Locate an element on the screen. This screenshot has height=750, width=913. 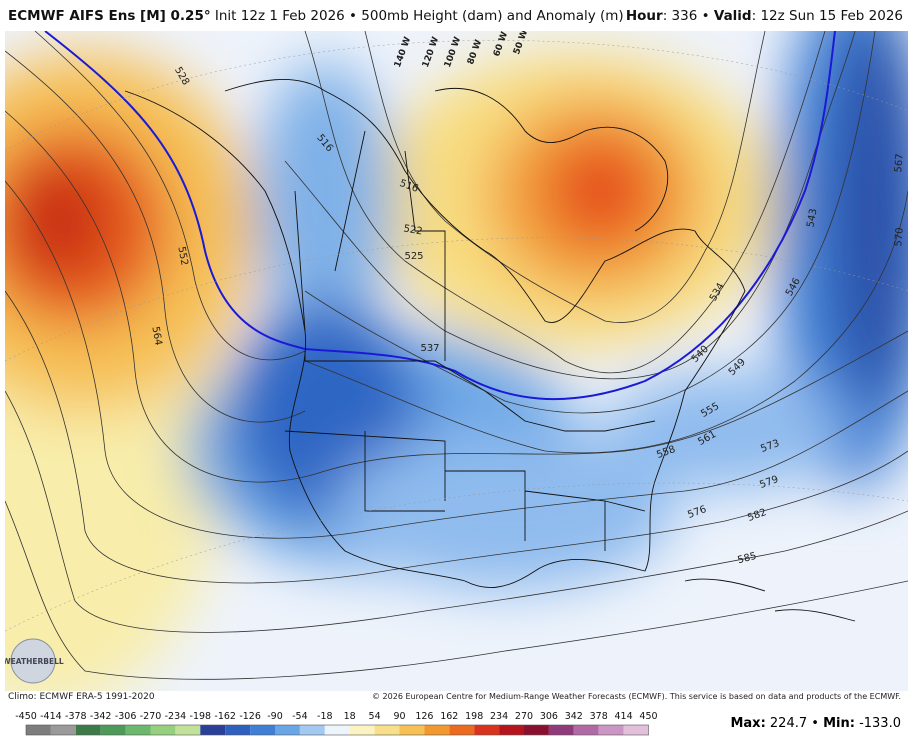
contour-label: 585 is located at coordinates (746, 559).